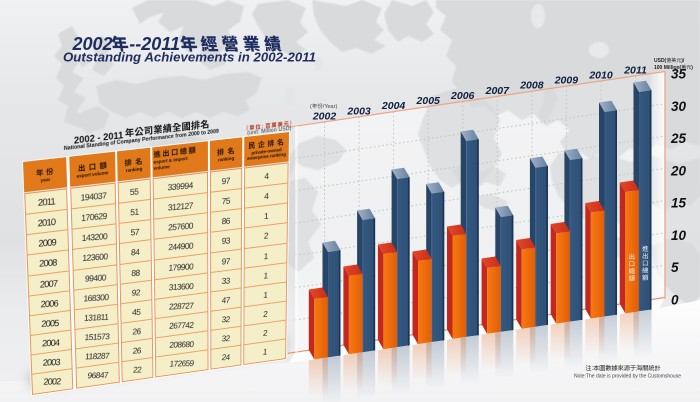 The height and width of the screenshot is (402, 700). What do you see at coordinates (675, 300) in the screenshot?
I see `svg-text: 0` at bounding box center [675, 300].